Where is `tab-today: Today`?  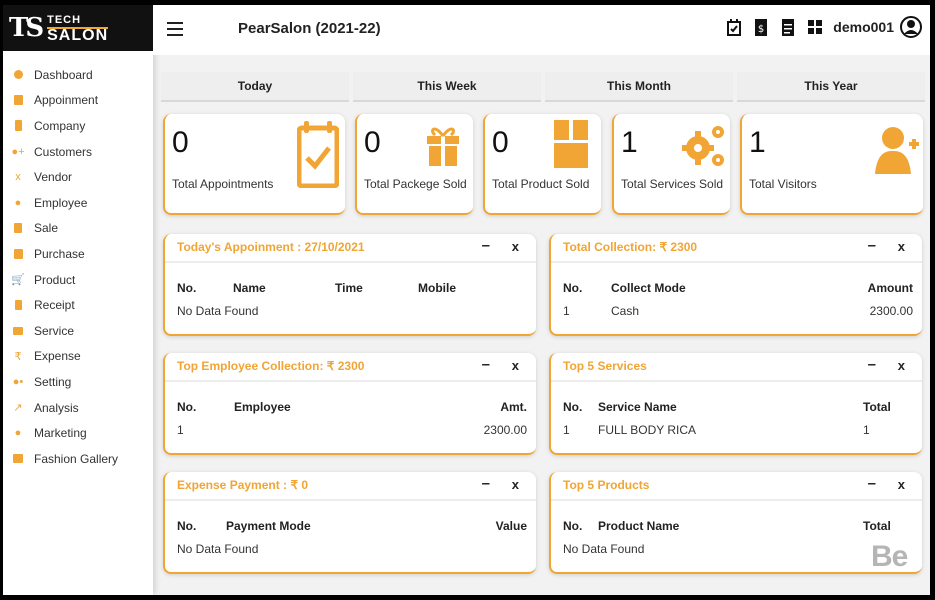 tab-today: Today is located at coordinates (255, 87).